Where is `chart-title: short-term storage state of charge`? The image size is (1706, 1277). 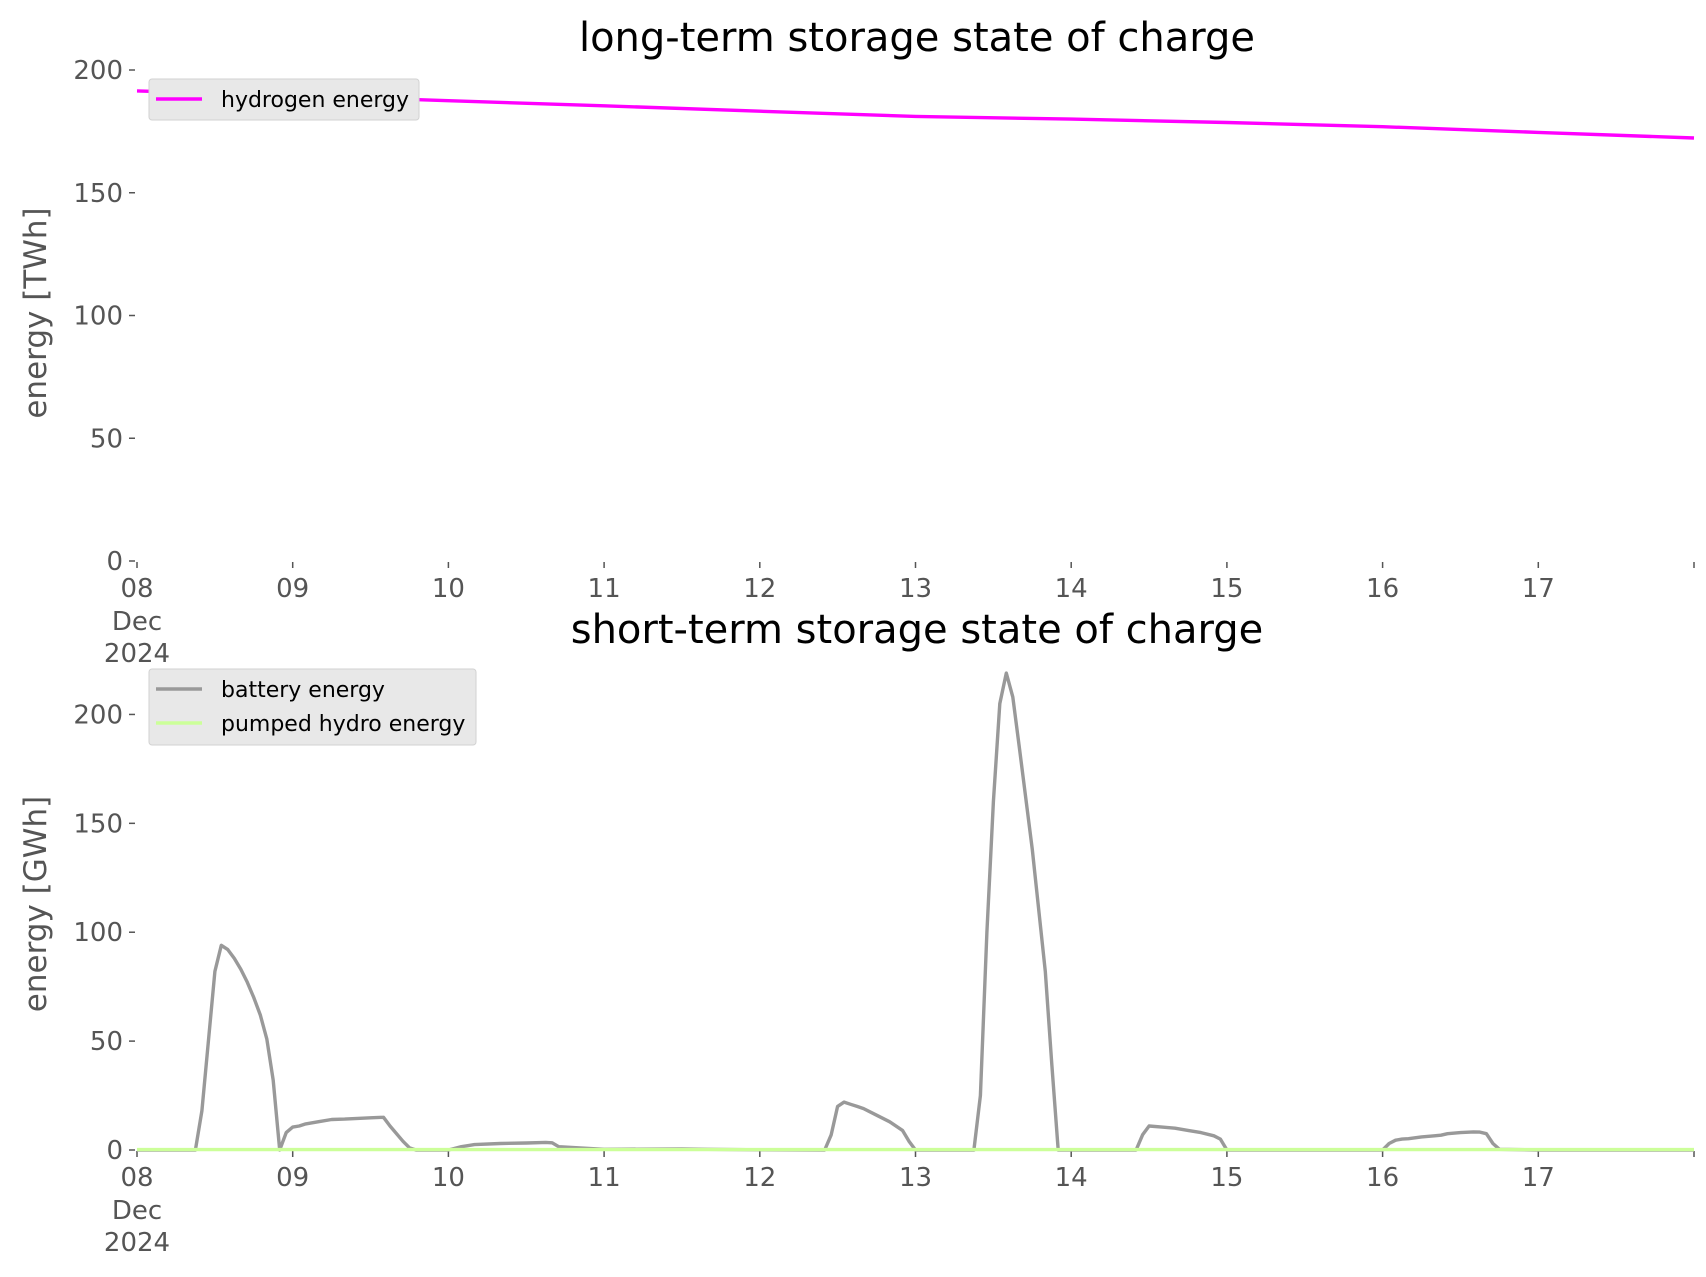 chart-title: short-term storage state of charge is located at coordinates (917, 630).